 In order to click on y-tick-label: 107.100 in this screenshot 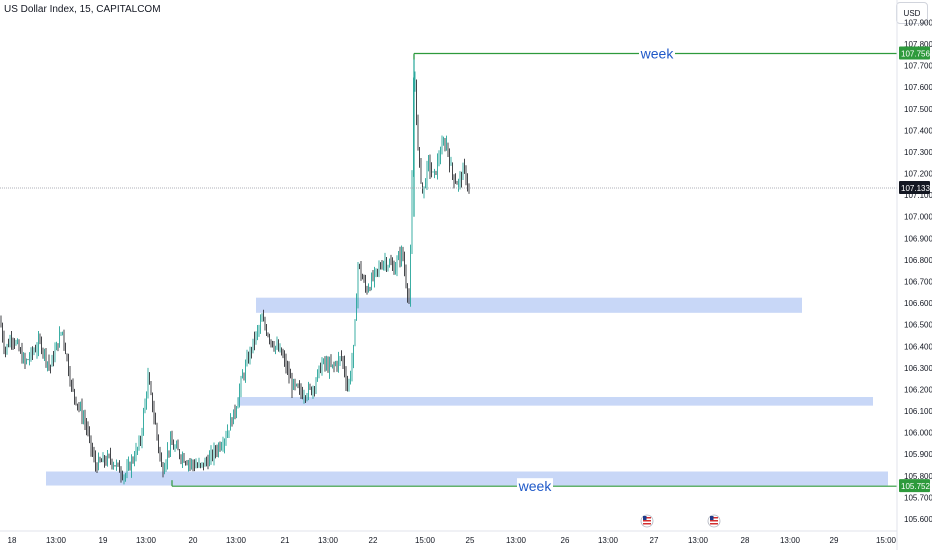, I will do `click(918, 195)`.